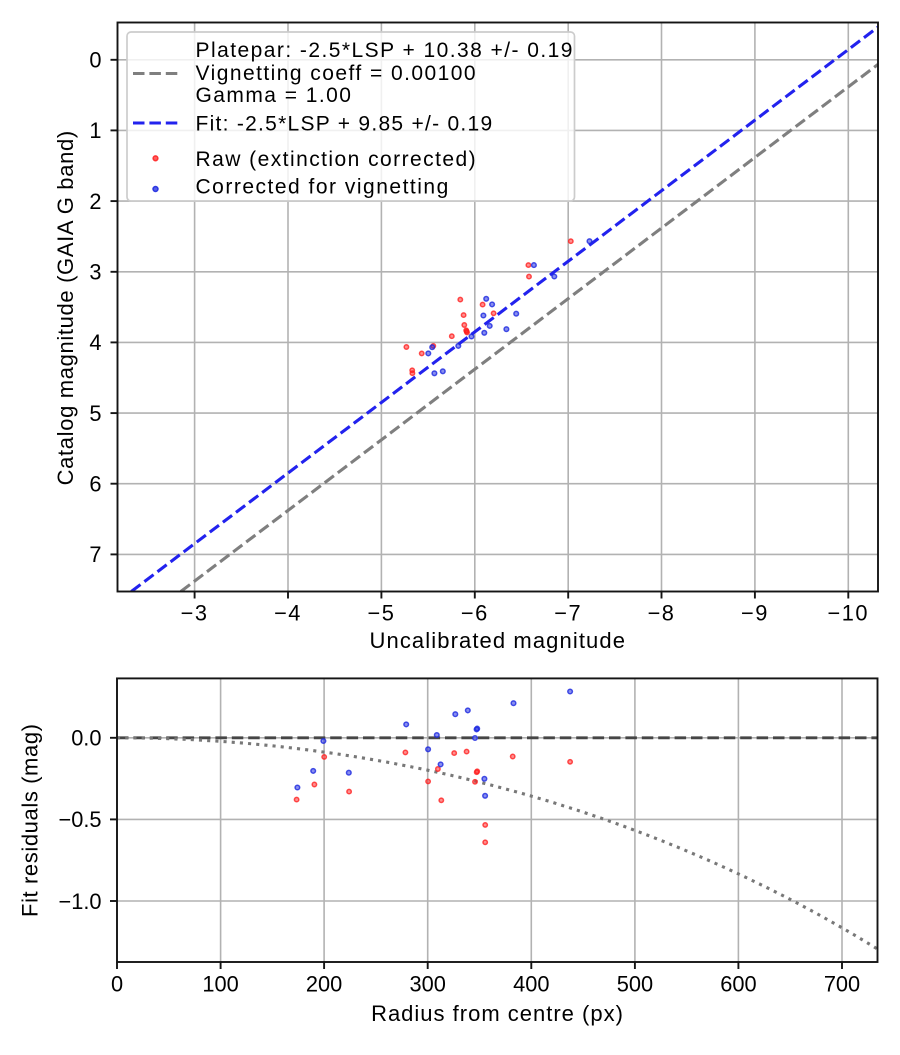  Describe the element at coordinates (475, 612) in the screenshot. I see `svg-text: −6` at that location.